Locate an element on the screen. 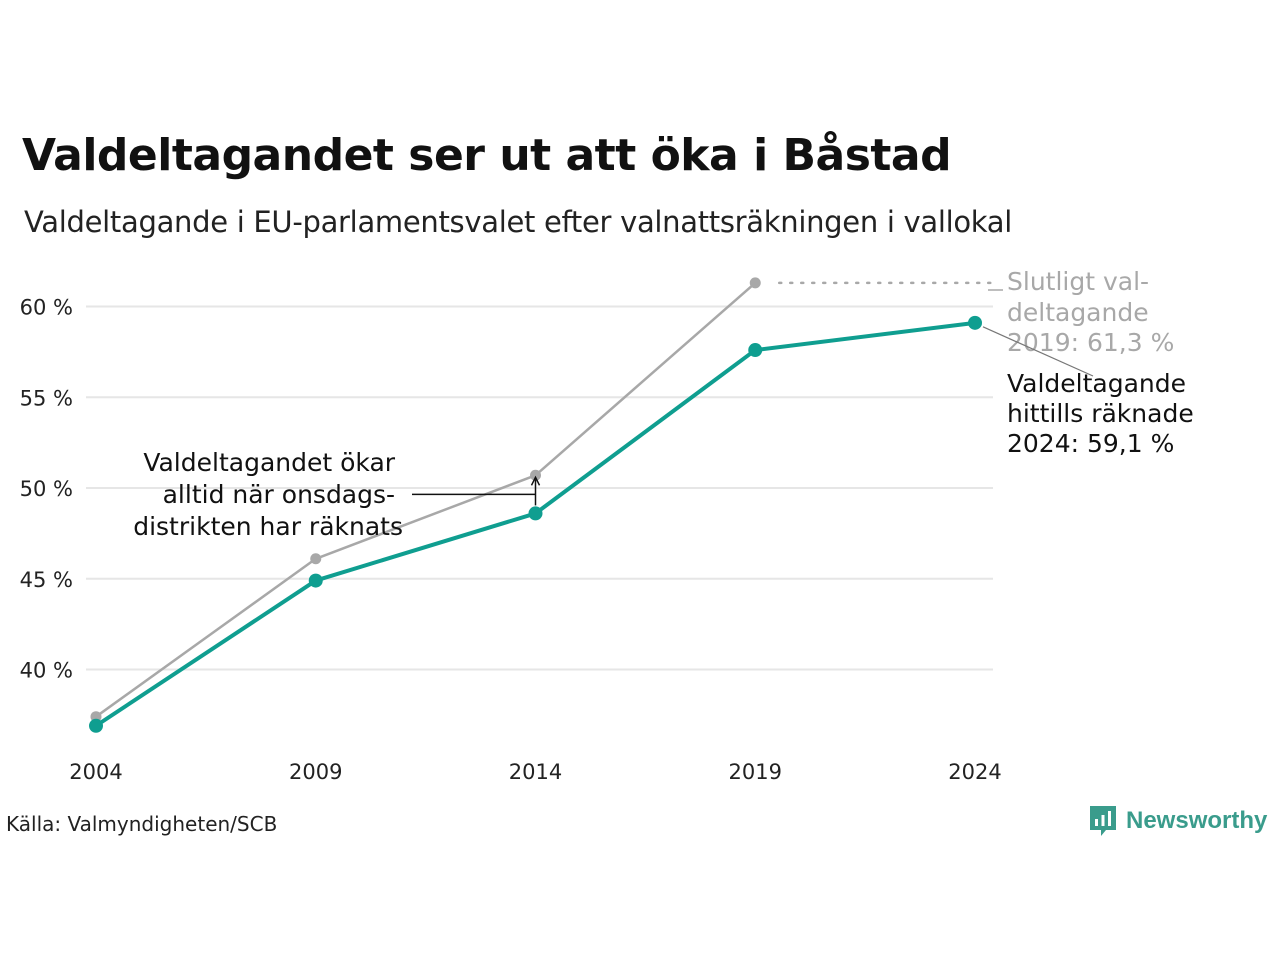 The width and height of the screenshot is (1280, 960). annotation-final-2019: Slutligt val- deltagande 2019: 61,3 % is located at coordinates (1090, 312).